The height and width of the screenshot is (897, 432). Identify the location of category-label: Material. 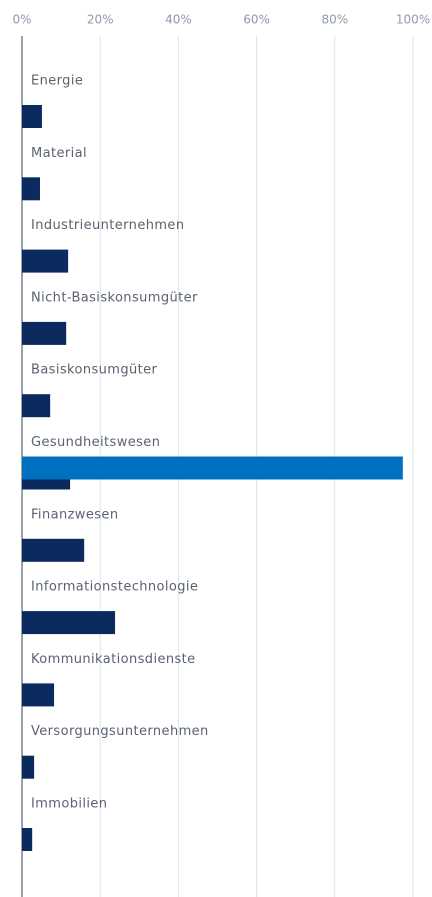
(59, 153).